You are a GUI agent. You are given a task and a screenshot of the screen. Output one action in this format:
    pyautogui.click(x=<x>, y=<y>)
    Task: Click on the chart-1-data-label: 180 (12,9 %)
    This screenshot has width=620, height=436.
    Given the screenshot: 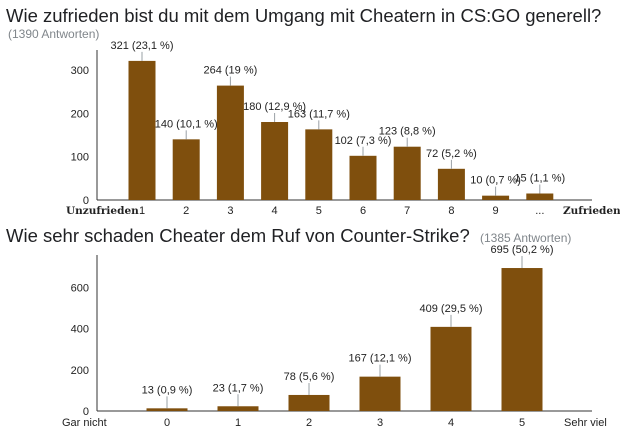 What is the action you would take?
    pyautogui.click(x=274, y=107)
    